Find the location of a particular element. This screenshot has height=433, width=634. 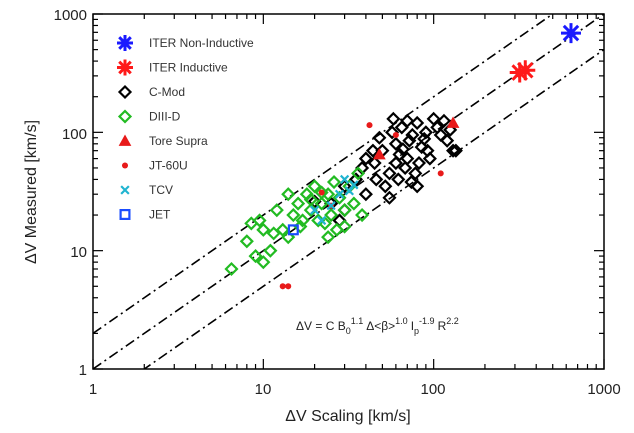

legend-label-iter-non-inductive: ITER Non-Inductive is located at coordinates (201, 43).